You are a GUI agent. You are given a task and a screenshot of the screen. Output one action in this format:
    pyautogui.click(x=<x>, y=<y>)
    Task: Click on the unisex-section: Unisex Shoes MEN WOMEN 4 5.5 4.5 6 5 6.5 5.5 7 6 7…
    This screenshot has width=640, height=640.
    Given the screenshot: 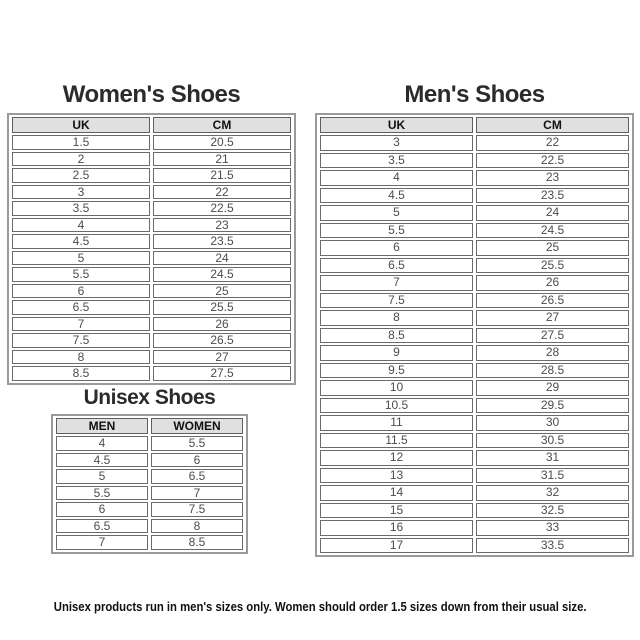 What is the action you would take?
    pyautogui.click(x=149, y=470)
    